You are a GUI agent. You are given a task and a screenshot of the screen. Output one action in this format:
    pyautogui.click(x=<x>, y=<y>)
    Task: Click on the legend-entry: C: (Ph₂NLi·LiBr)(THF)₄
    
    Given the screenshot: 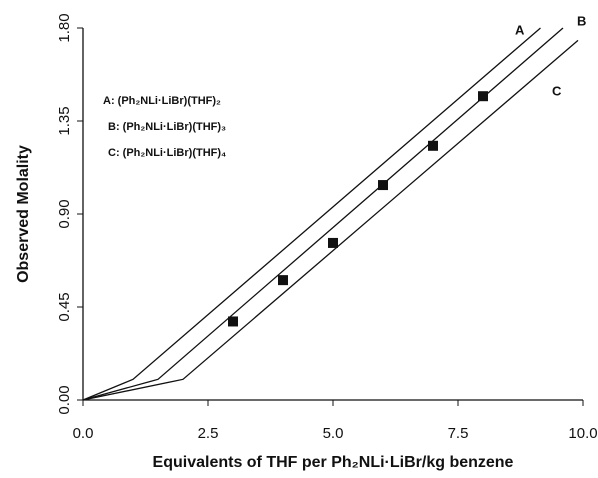 What is the action you would take?
    pyautogui.click(x=167, y=153)
    